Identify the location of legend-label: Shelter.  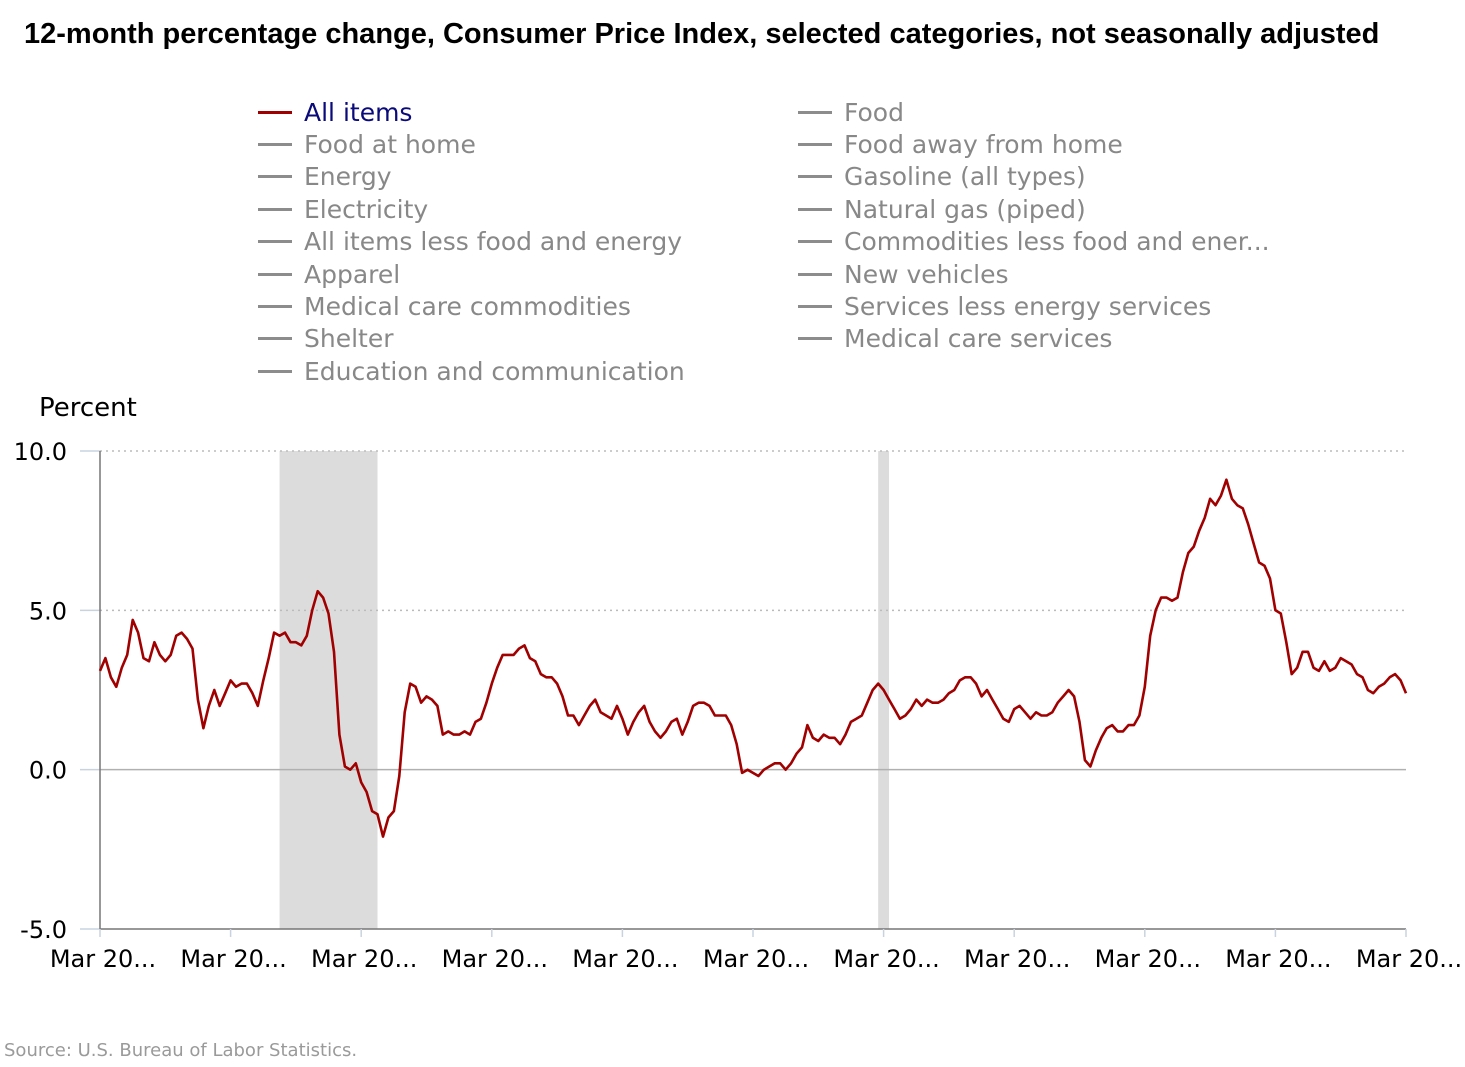
(349, 339).